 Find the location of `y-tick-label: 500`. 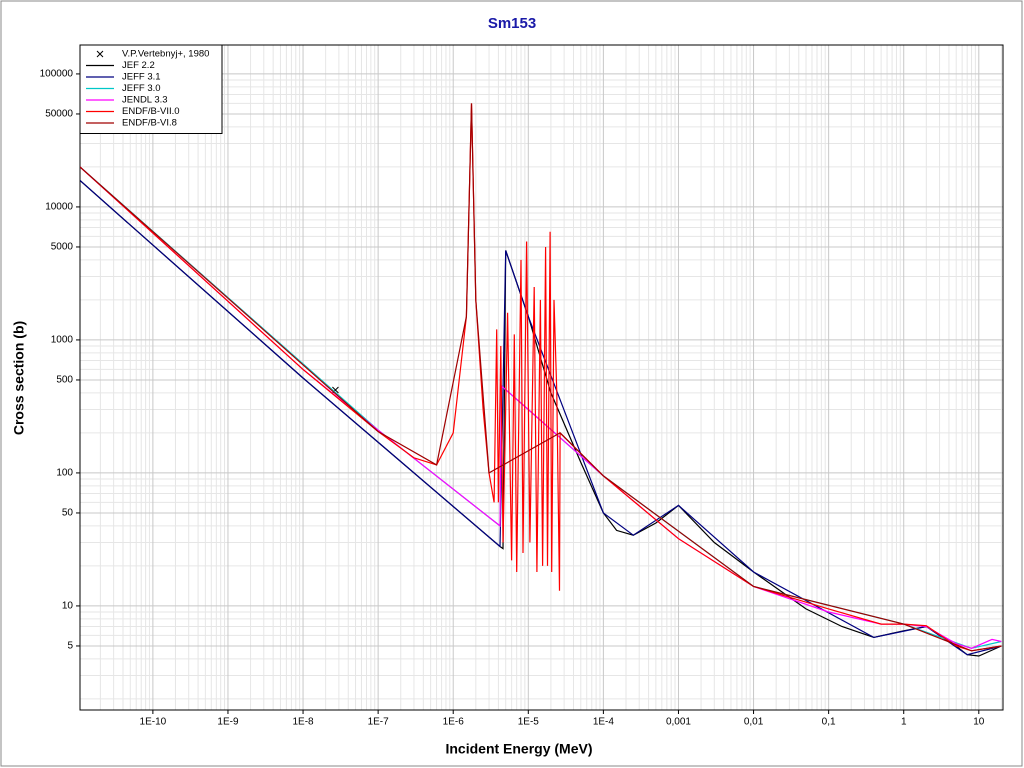

y-tick-label: 500 is located at coordinates (64, 380).